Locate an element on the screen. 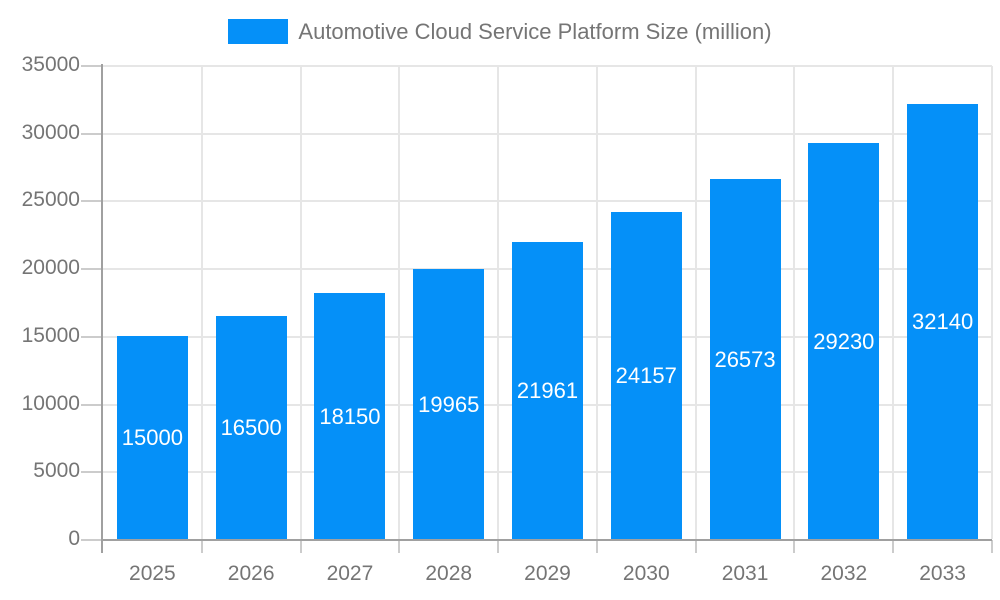 Image resolution: width=1000 pixels, height=600 pixels. bar-value-label: 15000 is located at coordinates (152, 438).